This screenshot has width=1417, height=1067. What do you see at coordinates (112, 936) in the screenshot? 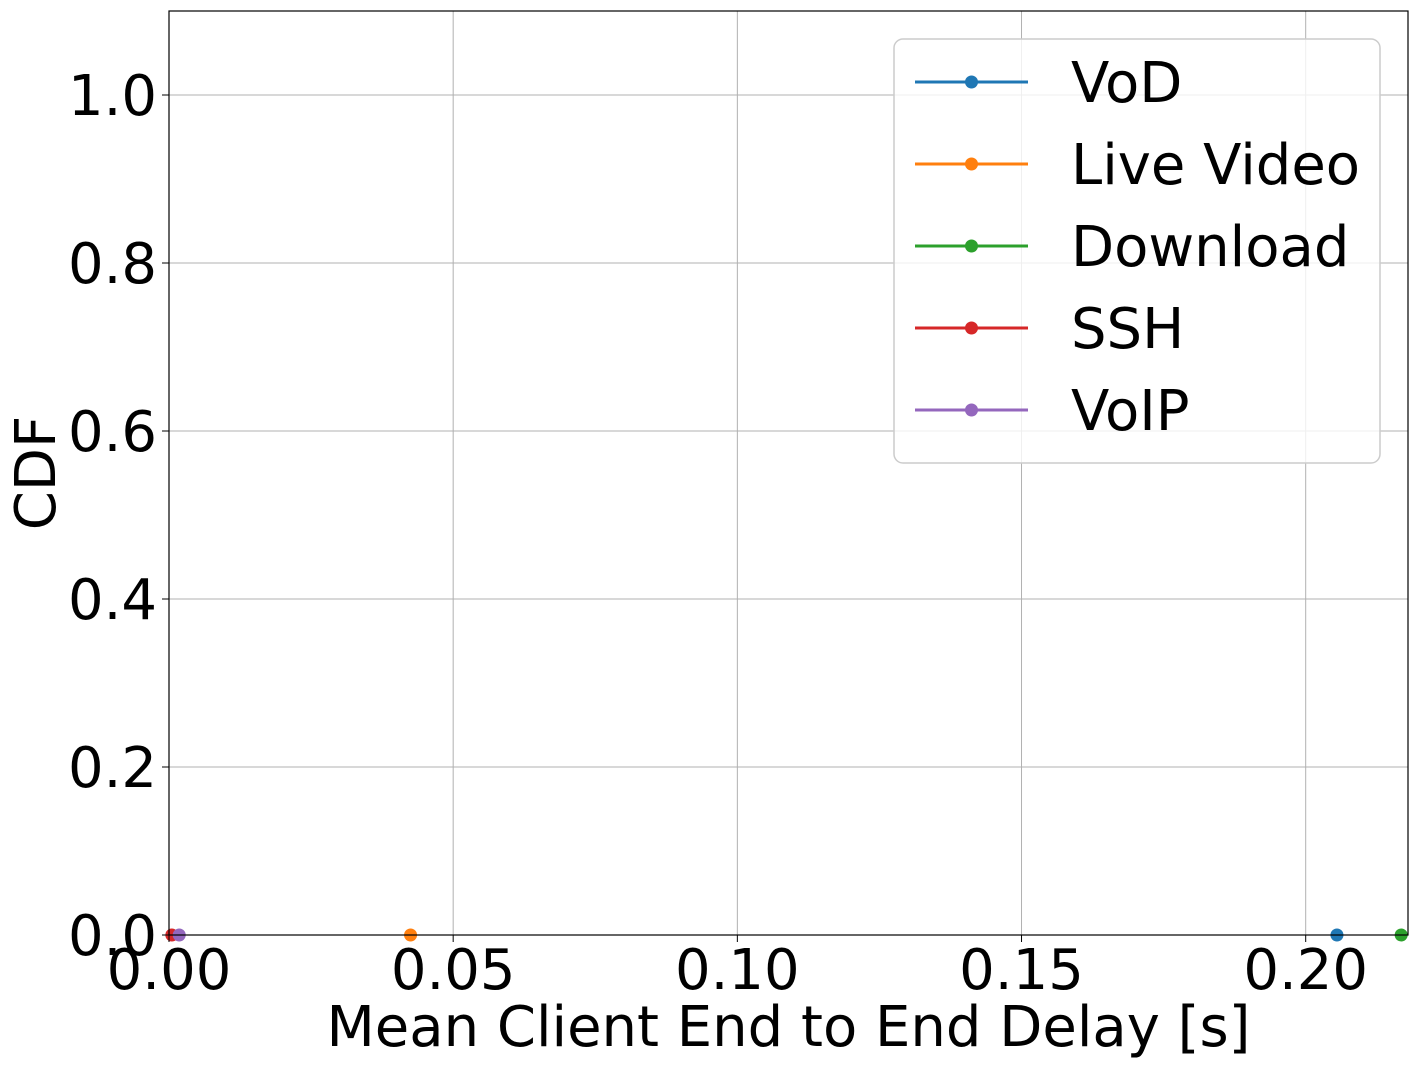
I see `y-tick-label: 0.0` at bounding box center [112, 936].